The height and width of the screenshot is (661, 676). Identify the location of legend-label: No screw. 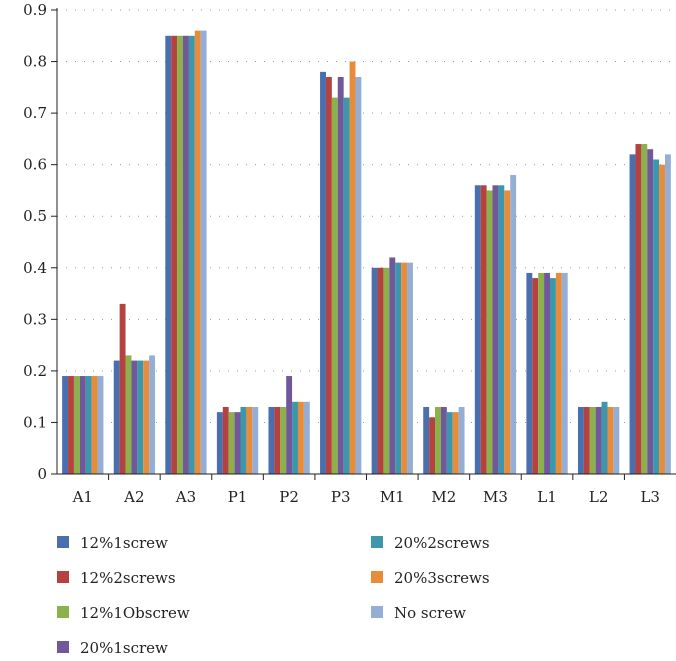
(430, 613).